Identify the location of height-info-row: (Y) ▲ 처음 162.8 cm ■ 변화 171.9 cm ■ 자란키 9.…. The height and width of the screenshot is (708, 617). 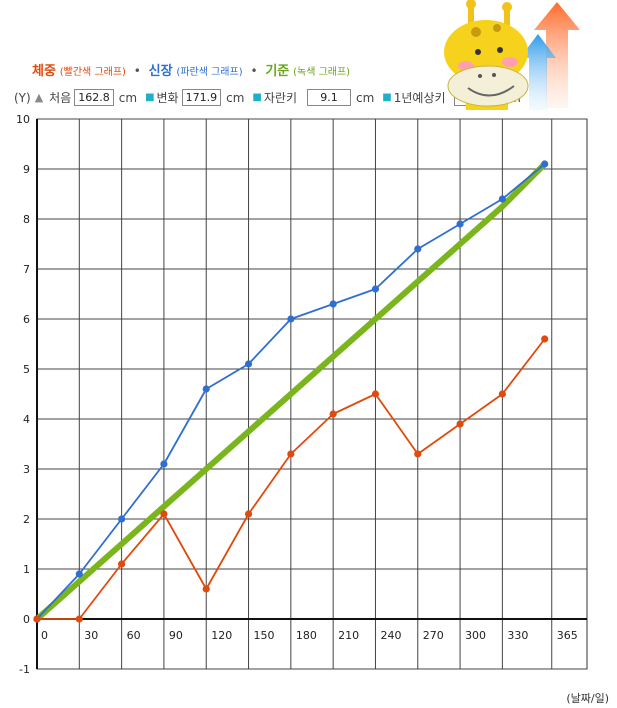
(268, 97).